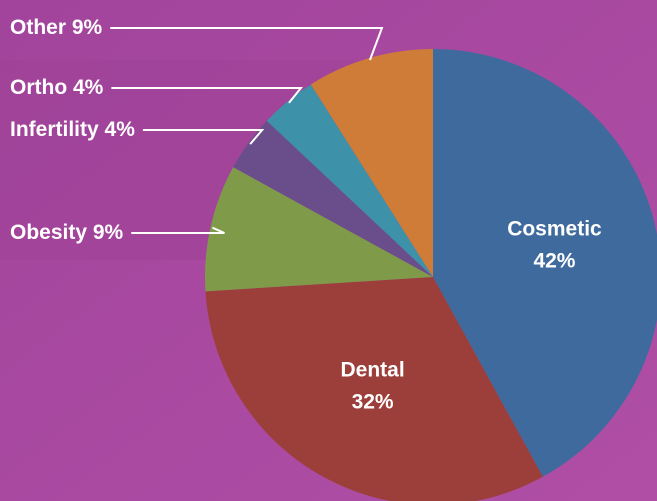  Describe the element at coordinates (48, 232) in the screenshot. I see `slice-category-label: Obesity` at that location.